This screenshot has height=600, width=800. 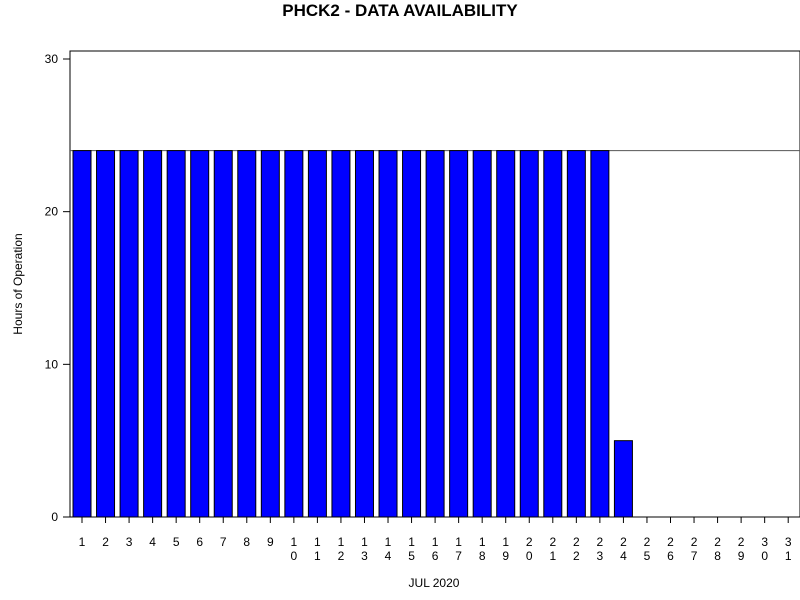 I want to click on x-tick-label: 6, so click(x=199, y=542).